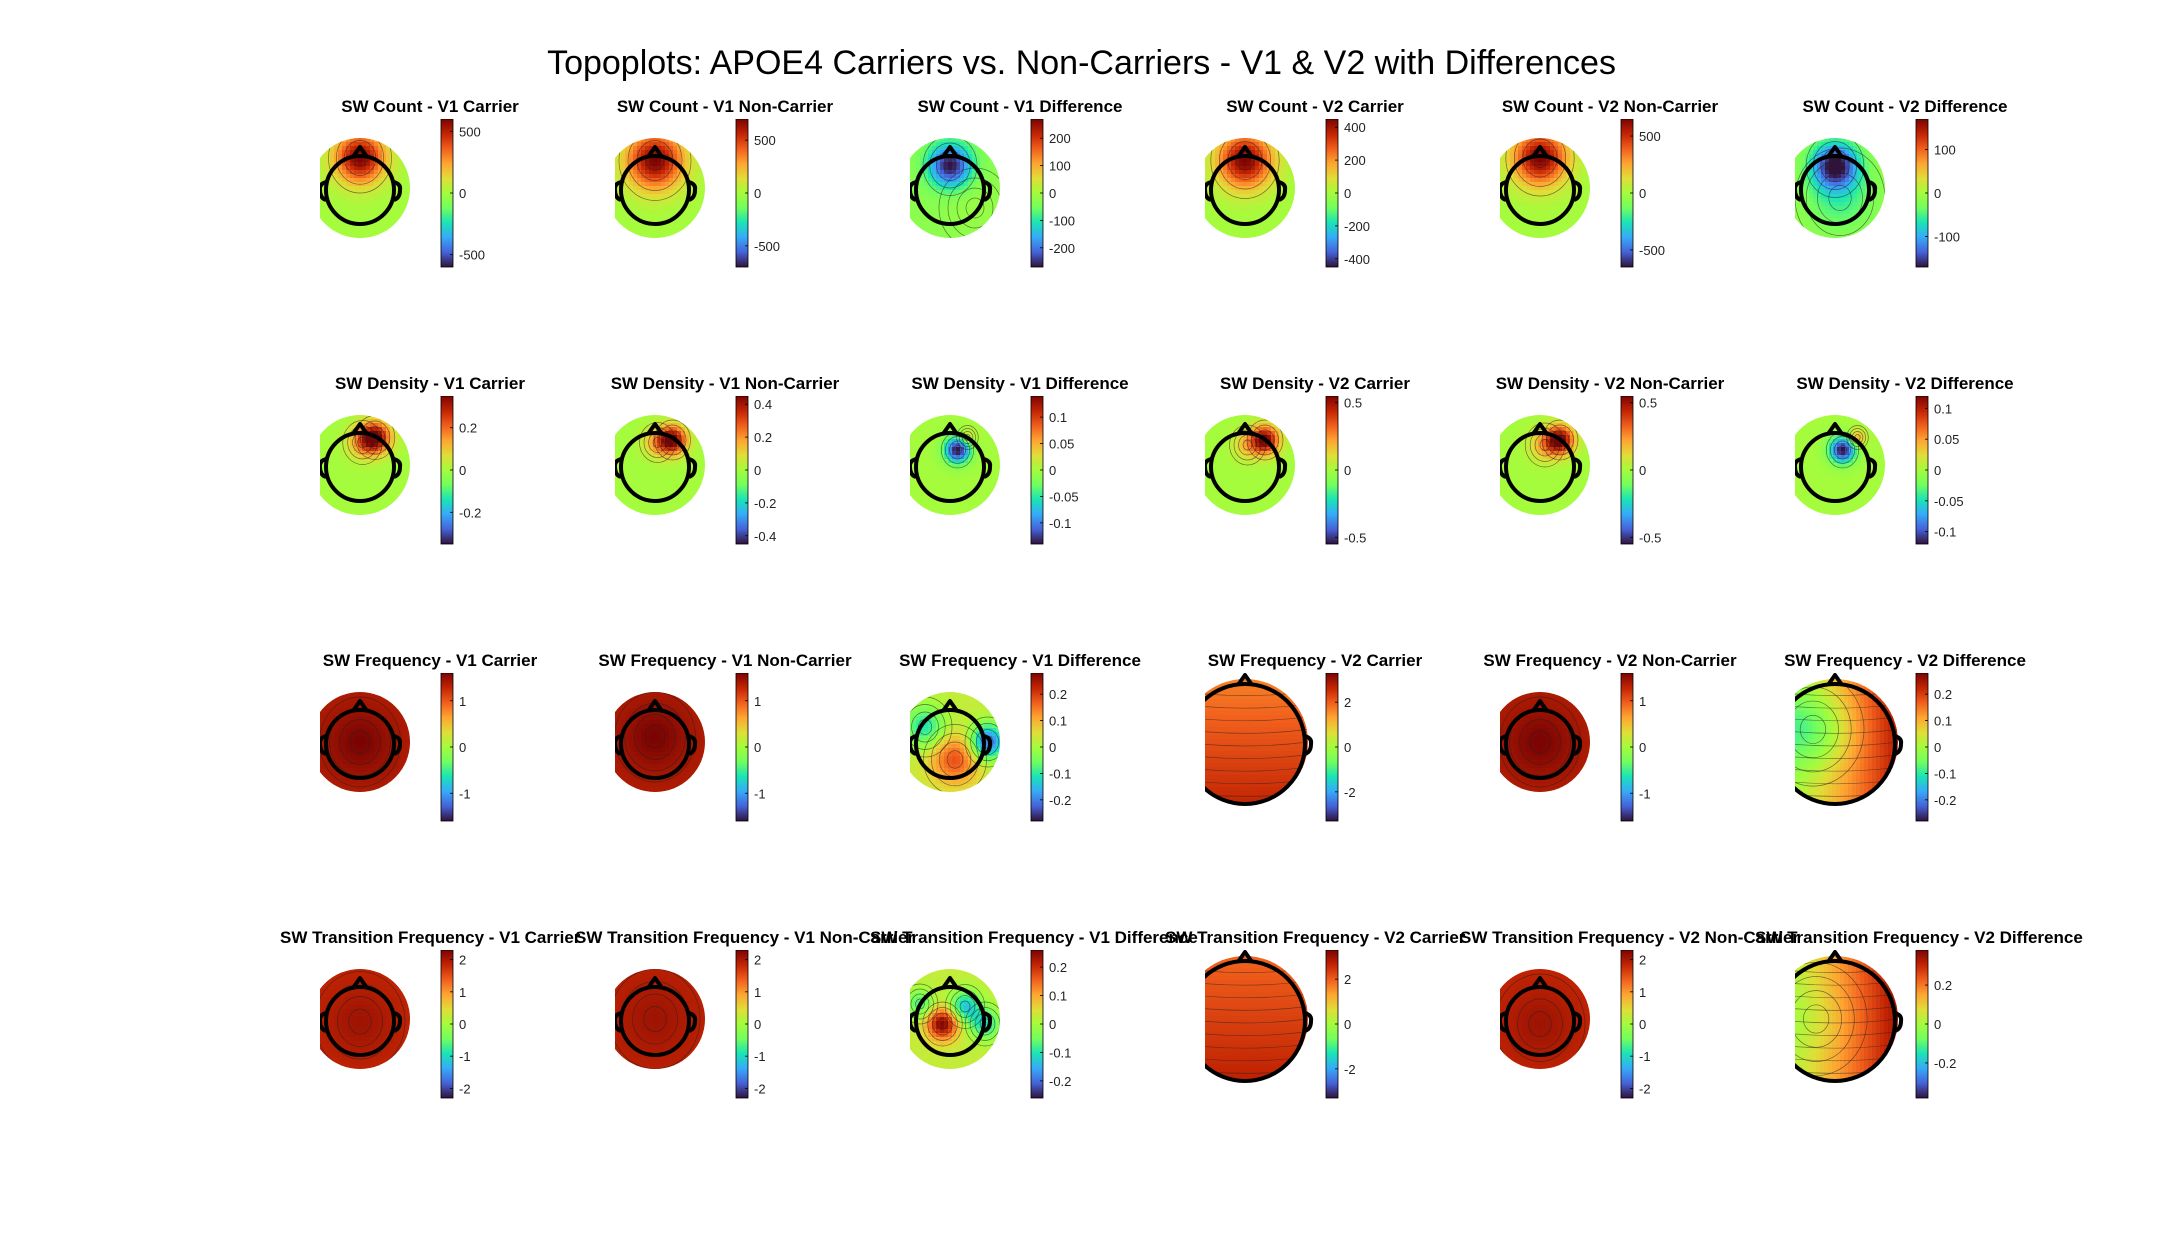 This screenshot has height=1245, width=2163. I want to click on panel-title: SW Density - V1 Non-Carrier, so click(725, 383).